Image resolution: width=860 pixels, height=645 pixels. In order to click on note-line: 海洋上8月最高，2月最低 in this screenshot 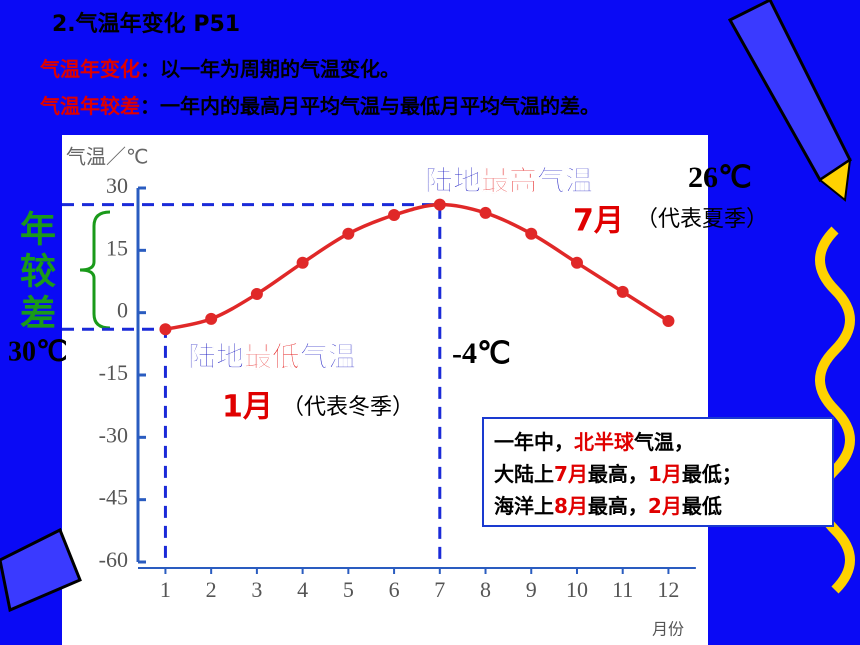, I will do `click(608, 506)`.